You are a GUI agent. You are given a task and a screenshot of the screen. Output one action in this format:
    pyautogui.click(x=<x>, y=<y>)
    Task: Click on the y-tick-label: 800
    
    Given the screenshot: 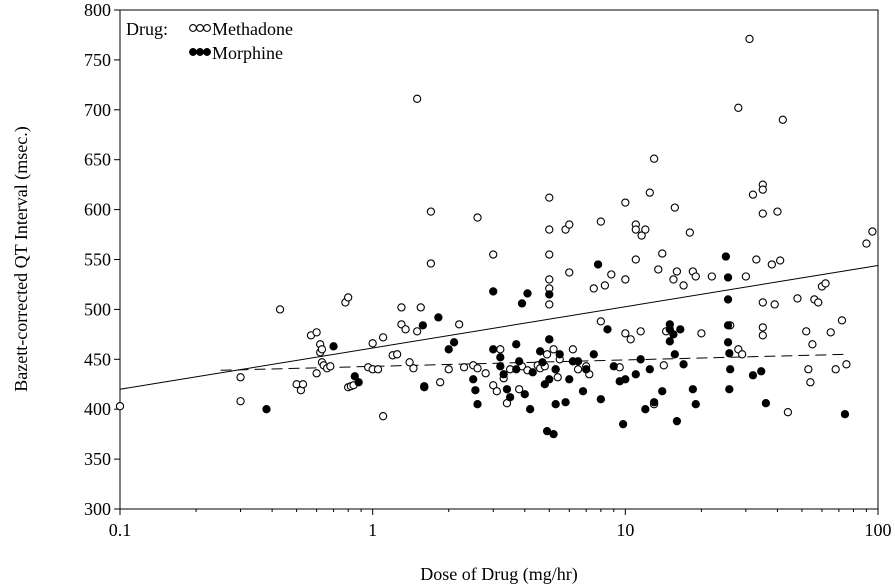 What is the action you would take?
    pyautogui.click(x=97, y=10)
    